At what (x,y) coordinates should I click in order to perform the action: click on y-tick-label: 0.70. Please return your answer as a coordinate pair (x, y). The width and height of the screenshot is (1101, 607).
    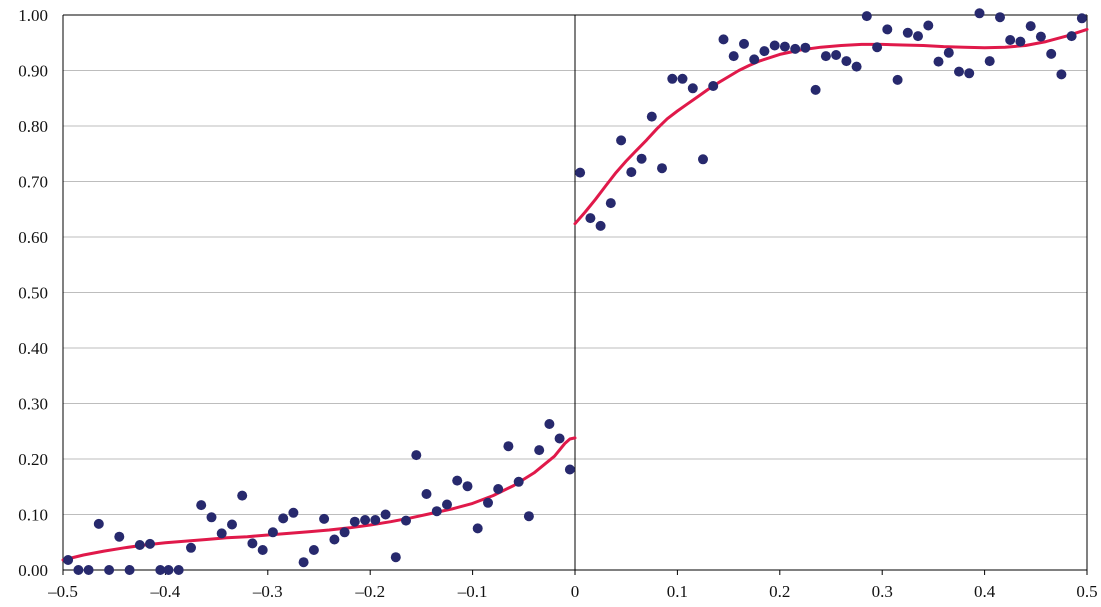
    Looking at the image, I should click on (33, 182).